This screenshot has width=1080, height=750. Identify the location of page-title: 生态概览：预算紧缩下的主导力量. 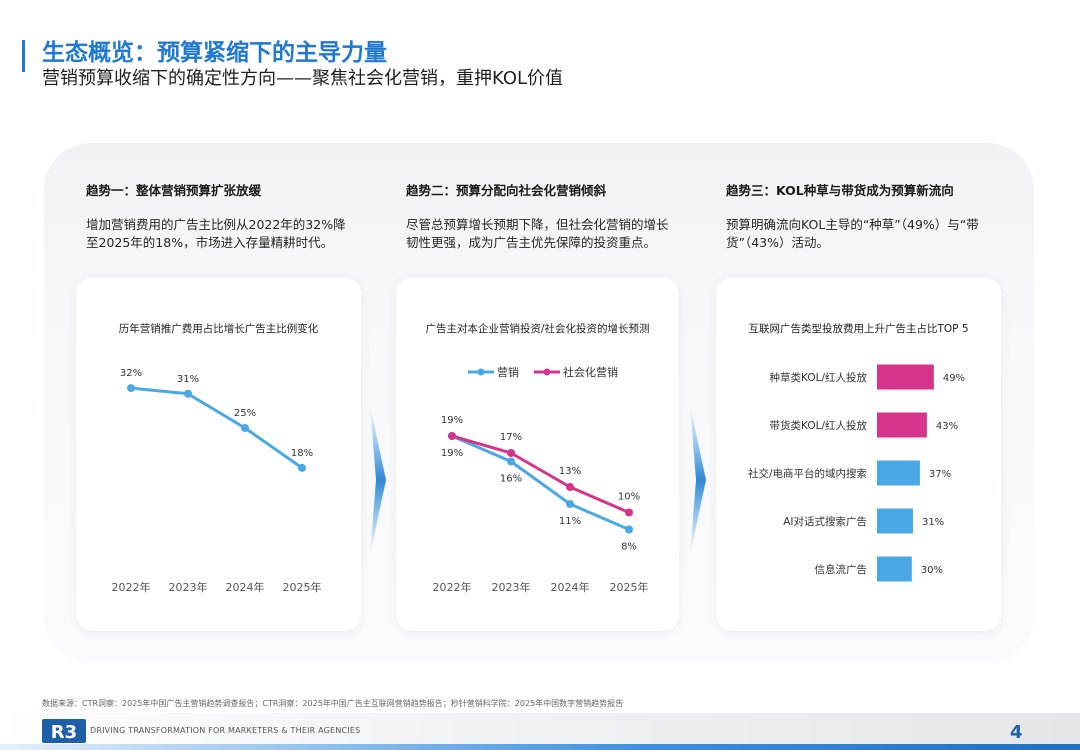
(214, 53).